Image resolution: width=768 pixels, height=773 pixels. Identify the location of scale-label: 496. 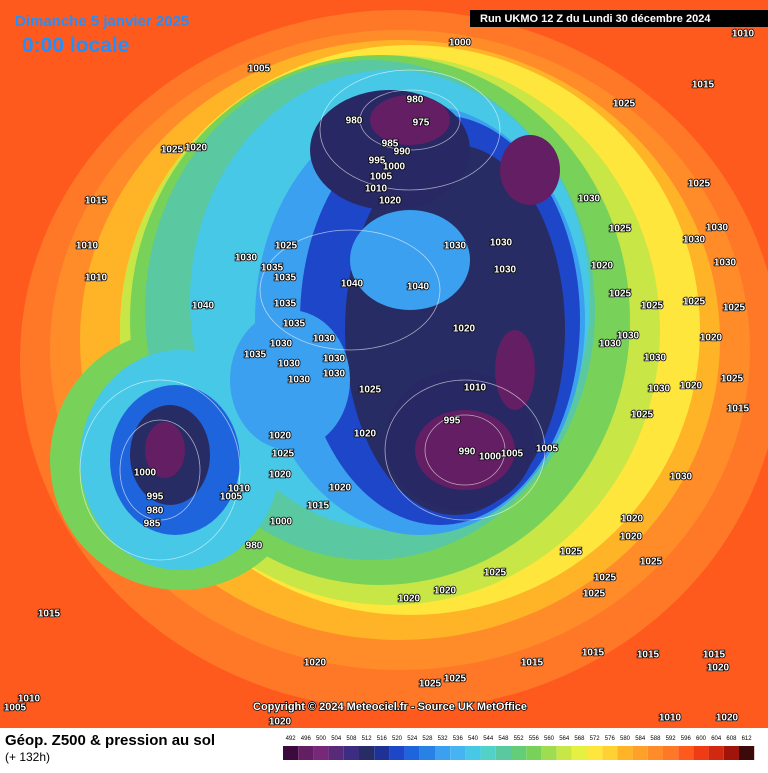
(306, 739).